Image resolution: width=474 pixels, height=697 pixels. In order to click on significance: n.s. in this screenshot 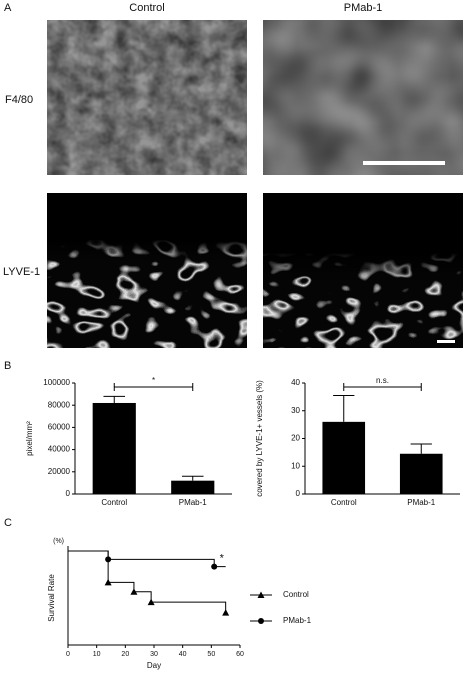, I will do `click(382, 380)`.